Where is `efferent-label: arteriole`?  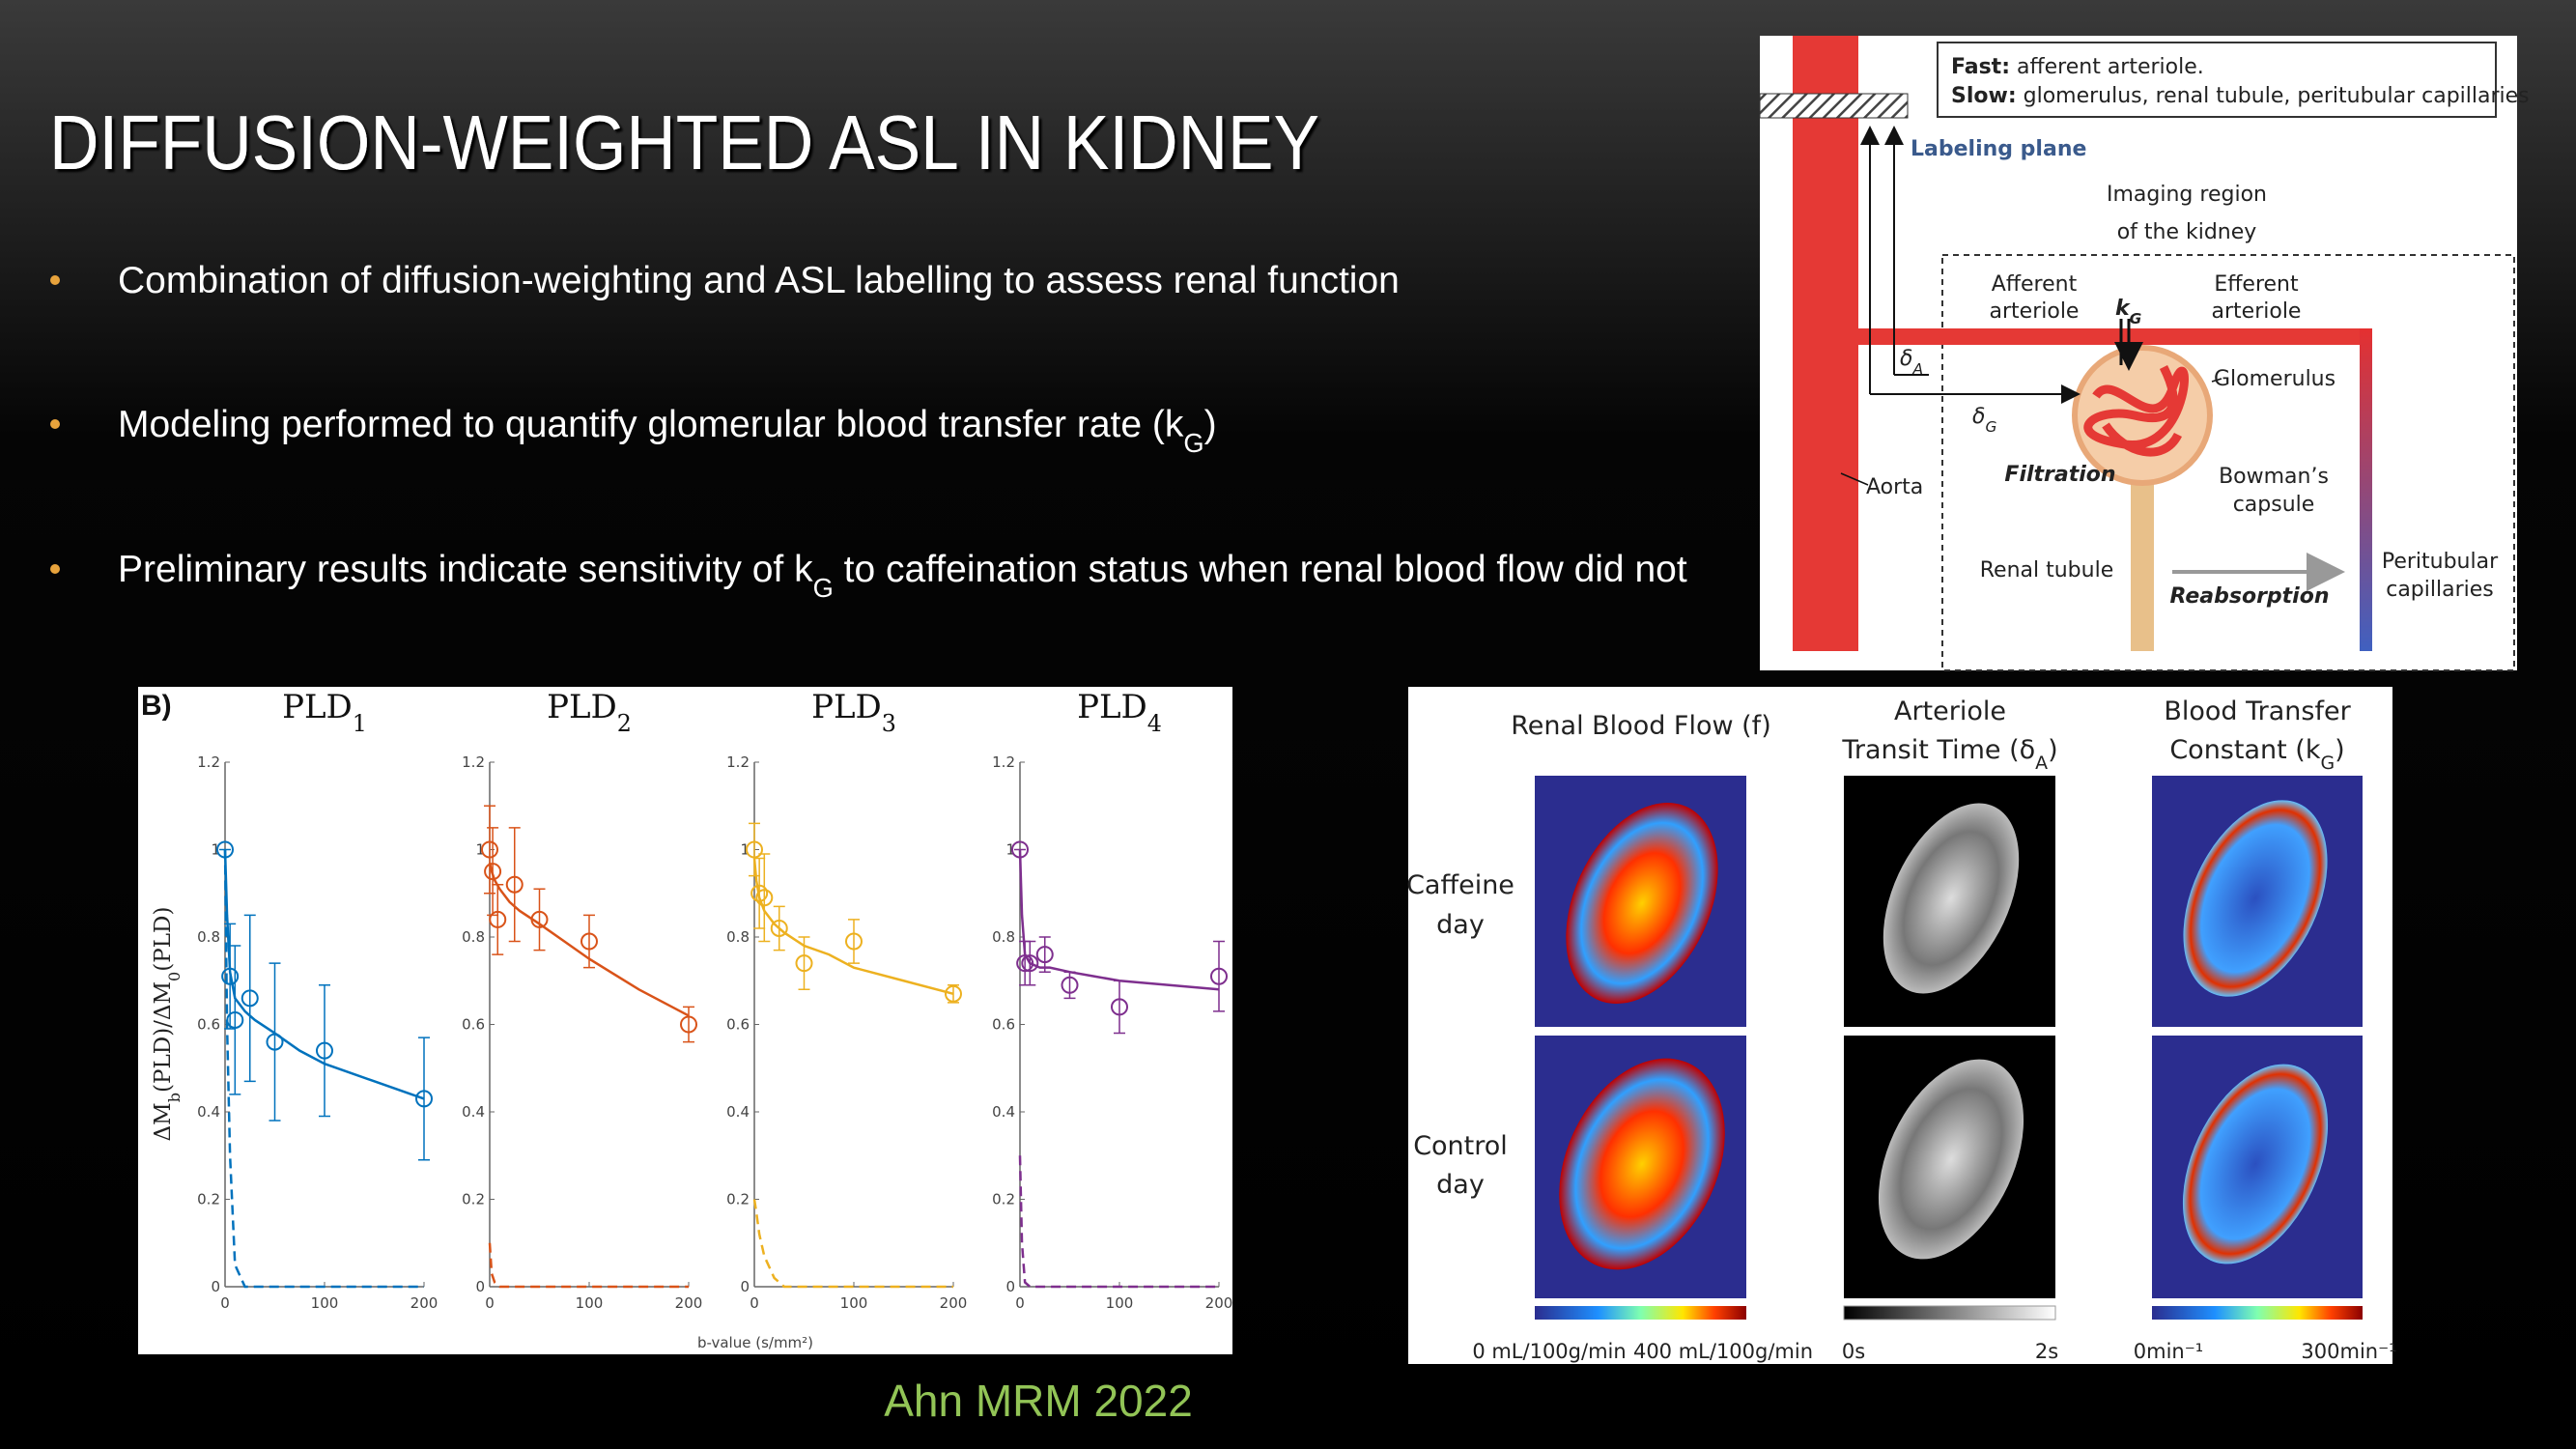 efferent-label: arteriole is located at coordinates (2257, 311).